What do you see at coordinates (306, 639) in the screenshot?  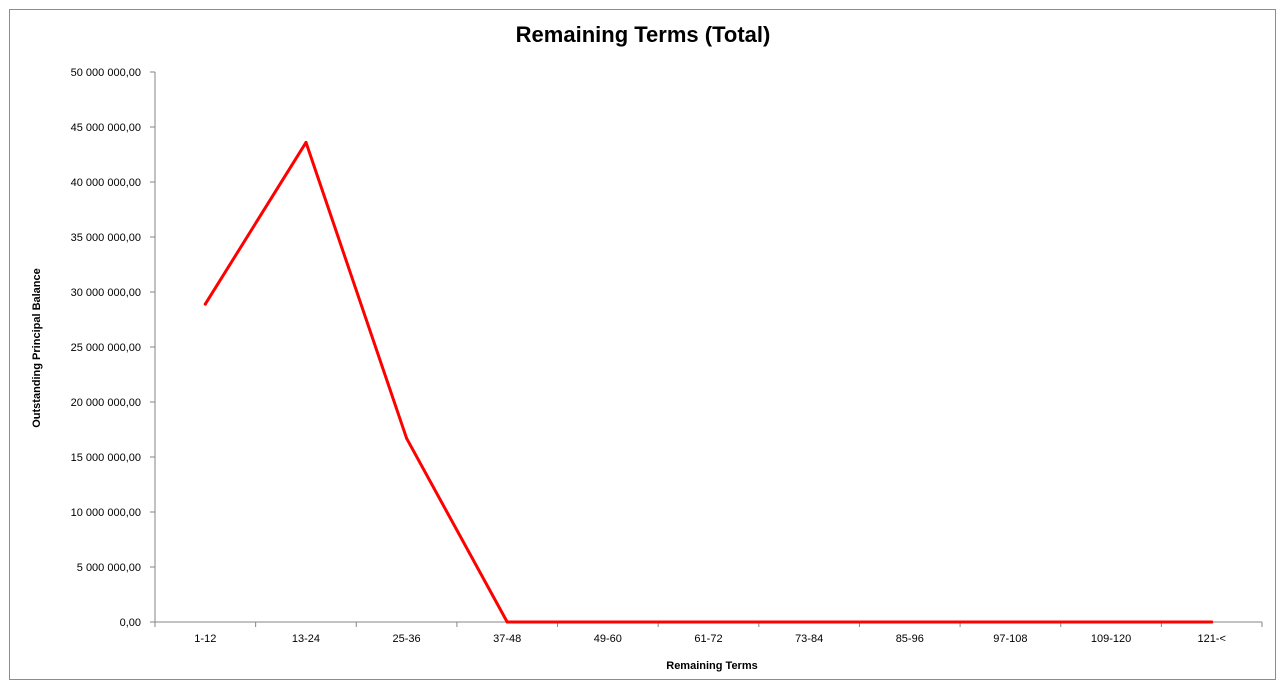 I see `x-tick-label: 13-24` at bounding box center [306, 639].